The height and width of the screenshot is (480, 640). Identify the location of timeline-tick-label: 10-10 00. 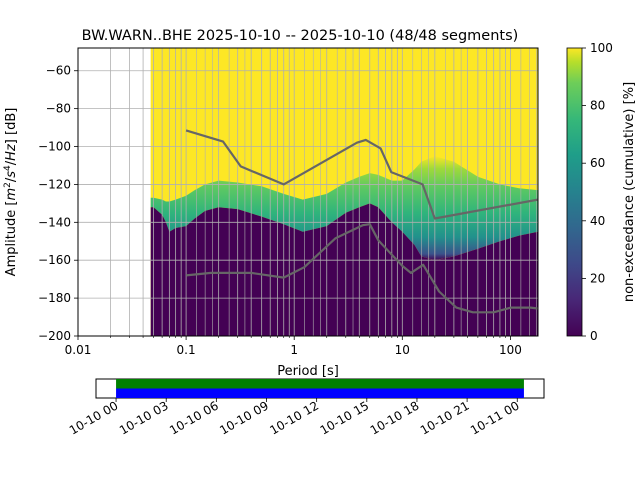
(94, 417).